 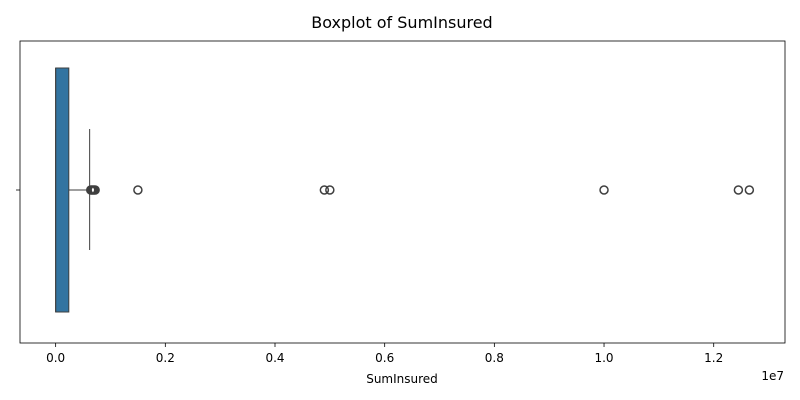 What do you see at coordinates (420, 190) in the screenshot?
I see `outlier-points` at bounding box center [420, 190].